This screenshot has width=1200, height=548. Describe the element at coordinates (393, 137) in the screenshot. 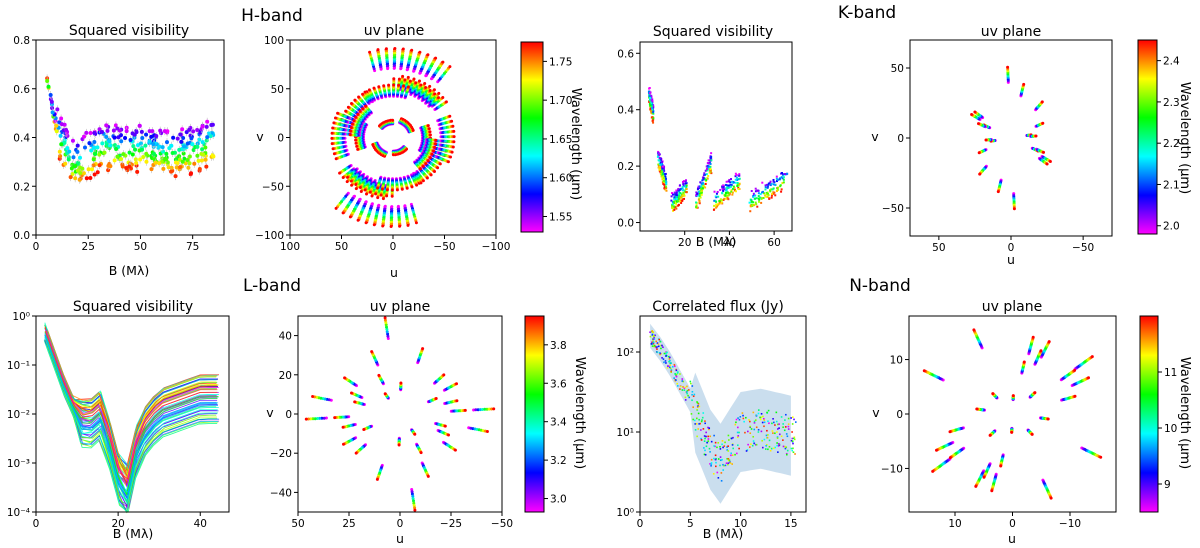

I see `frame` at that location.